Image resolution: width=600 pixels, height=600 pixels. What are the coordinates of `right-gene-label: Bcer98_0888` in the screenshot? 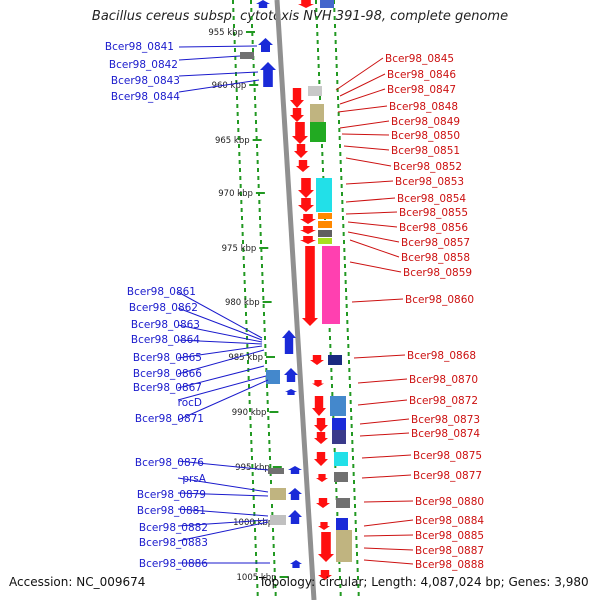 It's located at (449, 565).